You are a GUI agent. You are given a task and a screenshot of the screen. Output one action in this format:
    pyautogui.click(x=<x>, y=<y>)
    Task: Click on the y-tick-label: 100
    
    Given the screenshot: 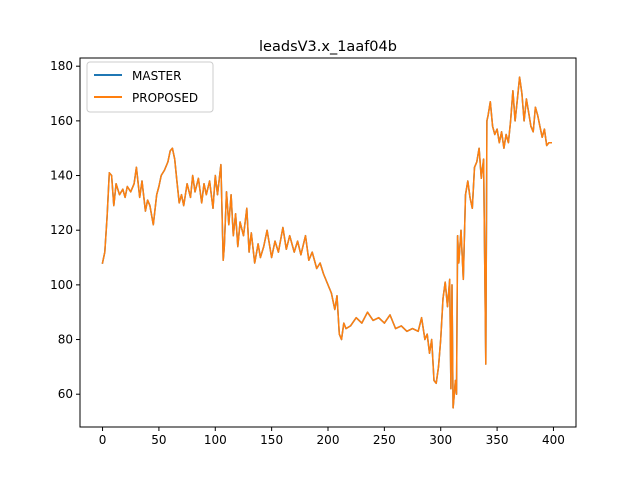 What is the action you would take?
    pyautogui.click(x=61, y=285)
    